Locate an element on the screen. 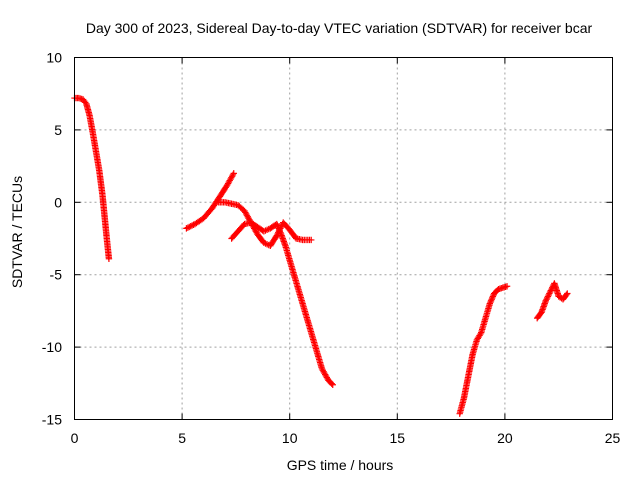  x-axis-label: GPS time / hours is located at coordinates (340, 465).